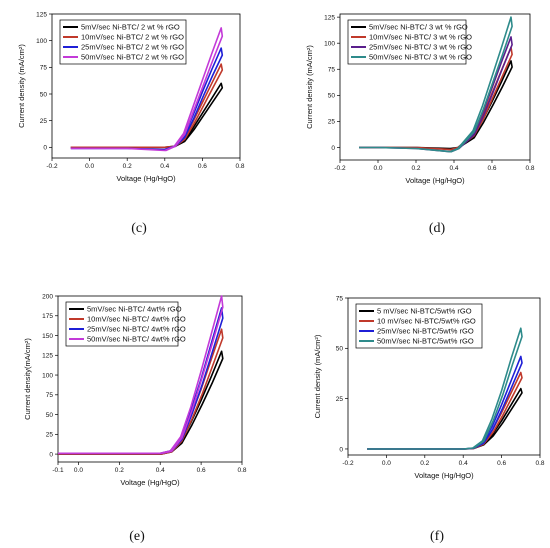 This screenshot has height=548, width=550. Describe the element at coordinates (425, 341) in the screenshot. I see `legend-label: 50mV/sec Ni-BTC/5wt% rGO` at that location.